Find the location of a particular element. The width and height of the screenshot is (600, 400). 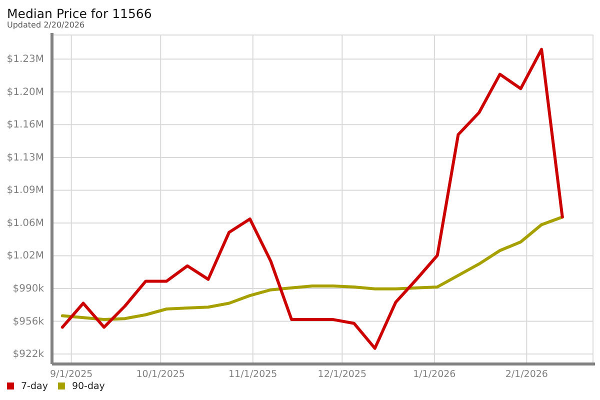

chart-subtitle: Updated 2/20/2026 is located at coordinates (46, 25).